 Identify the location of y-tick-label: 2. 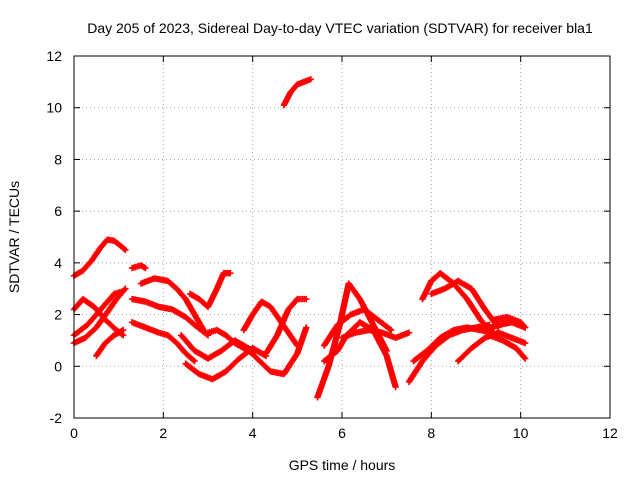
(58, 315).